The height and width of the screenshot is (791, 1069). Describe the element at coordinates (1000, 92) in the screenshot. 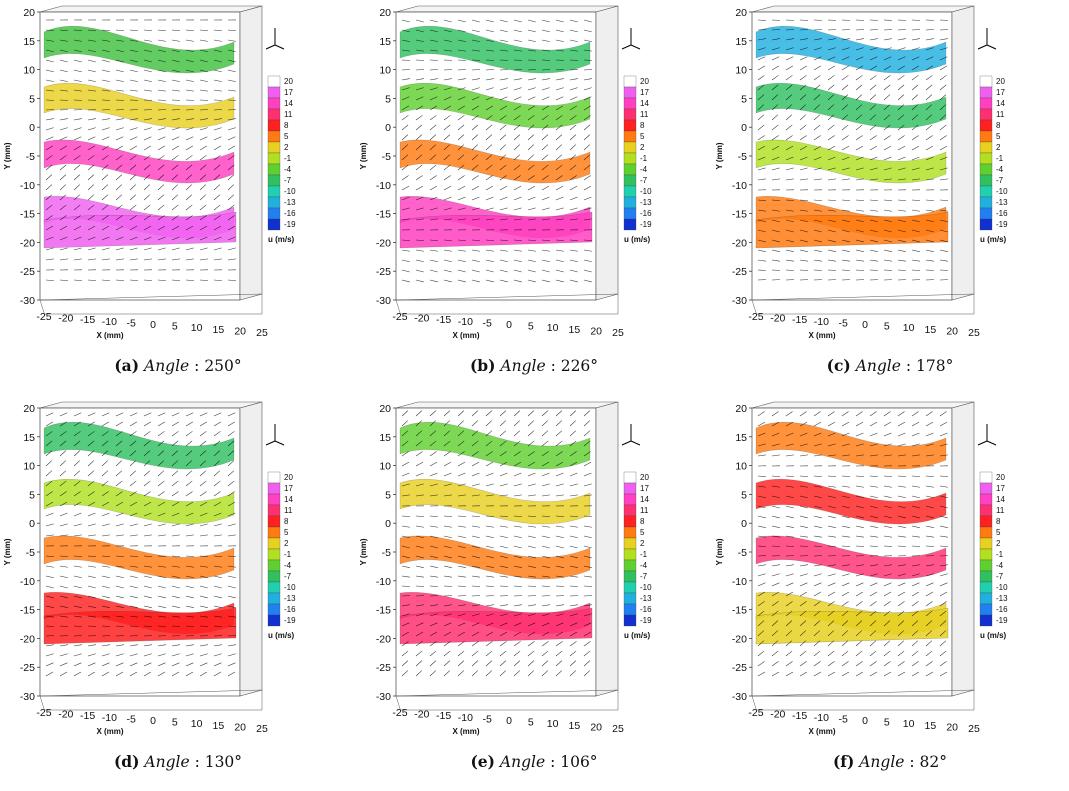

I see `colorbar-label: 17` at that location.